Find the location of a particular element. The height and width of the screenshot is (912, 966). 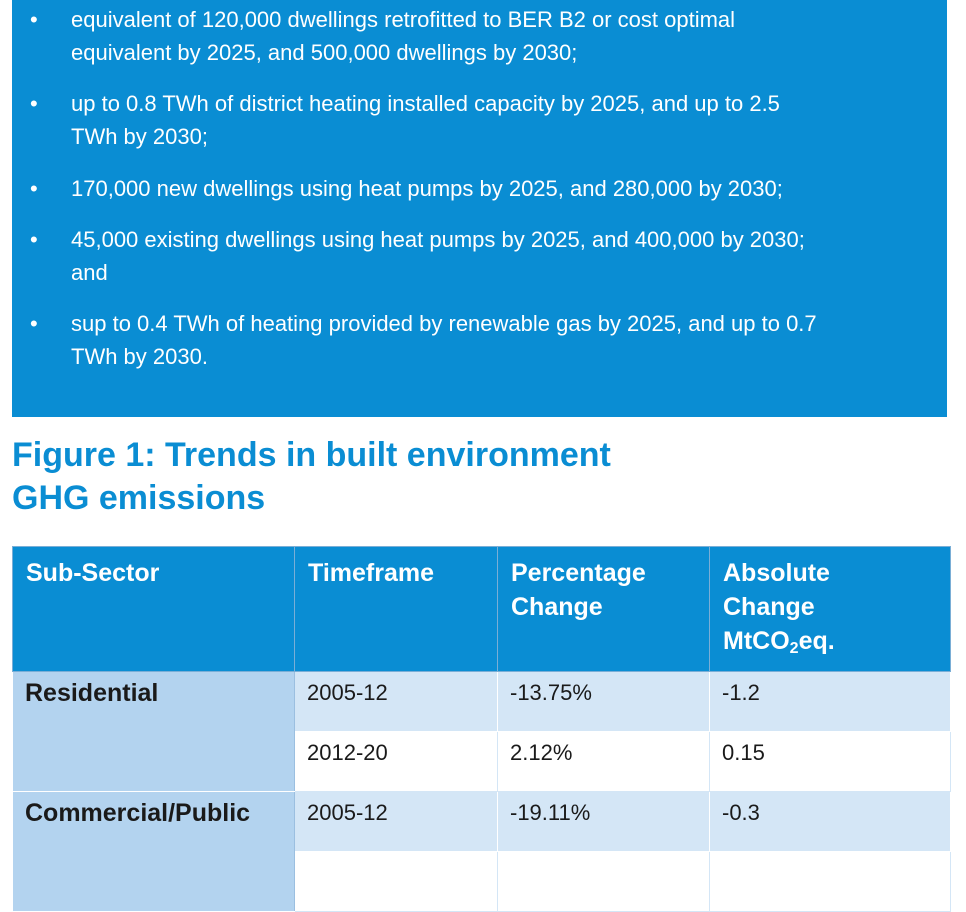

unit-label: MtCO2eq. is located at coordinates (779, 642).